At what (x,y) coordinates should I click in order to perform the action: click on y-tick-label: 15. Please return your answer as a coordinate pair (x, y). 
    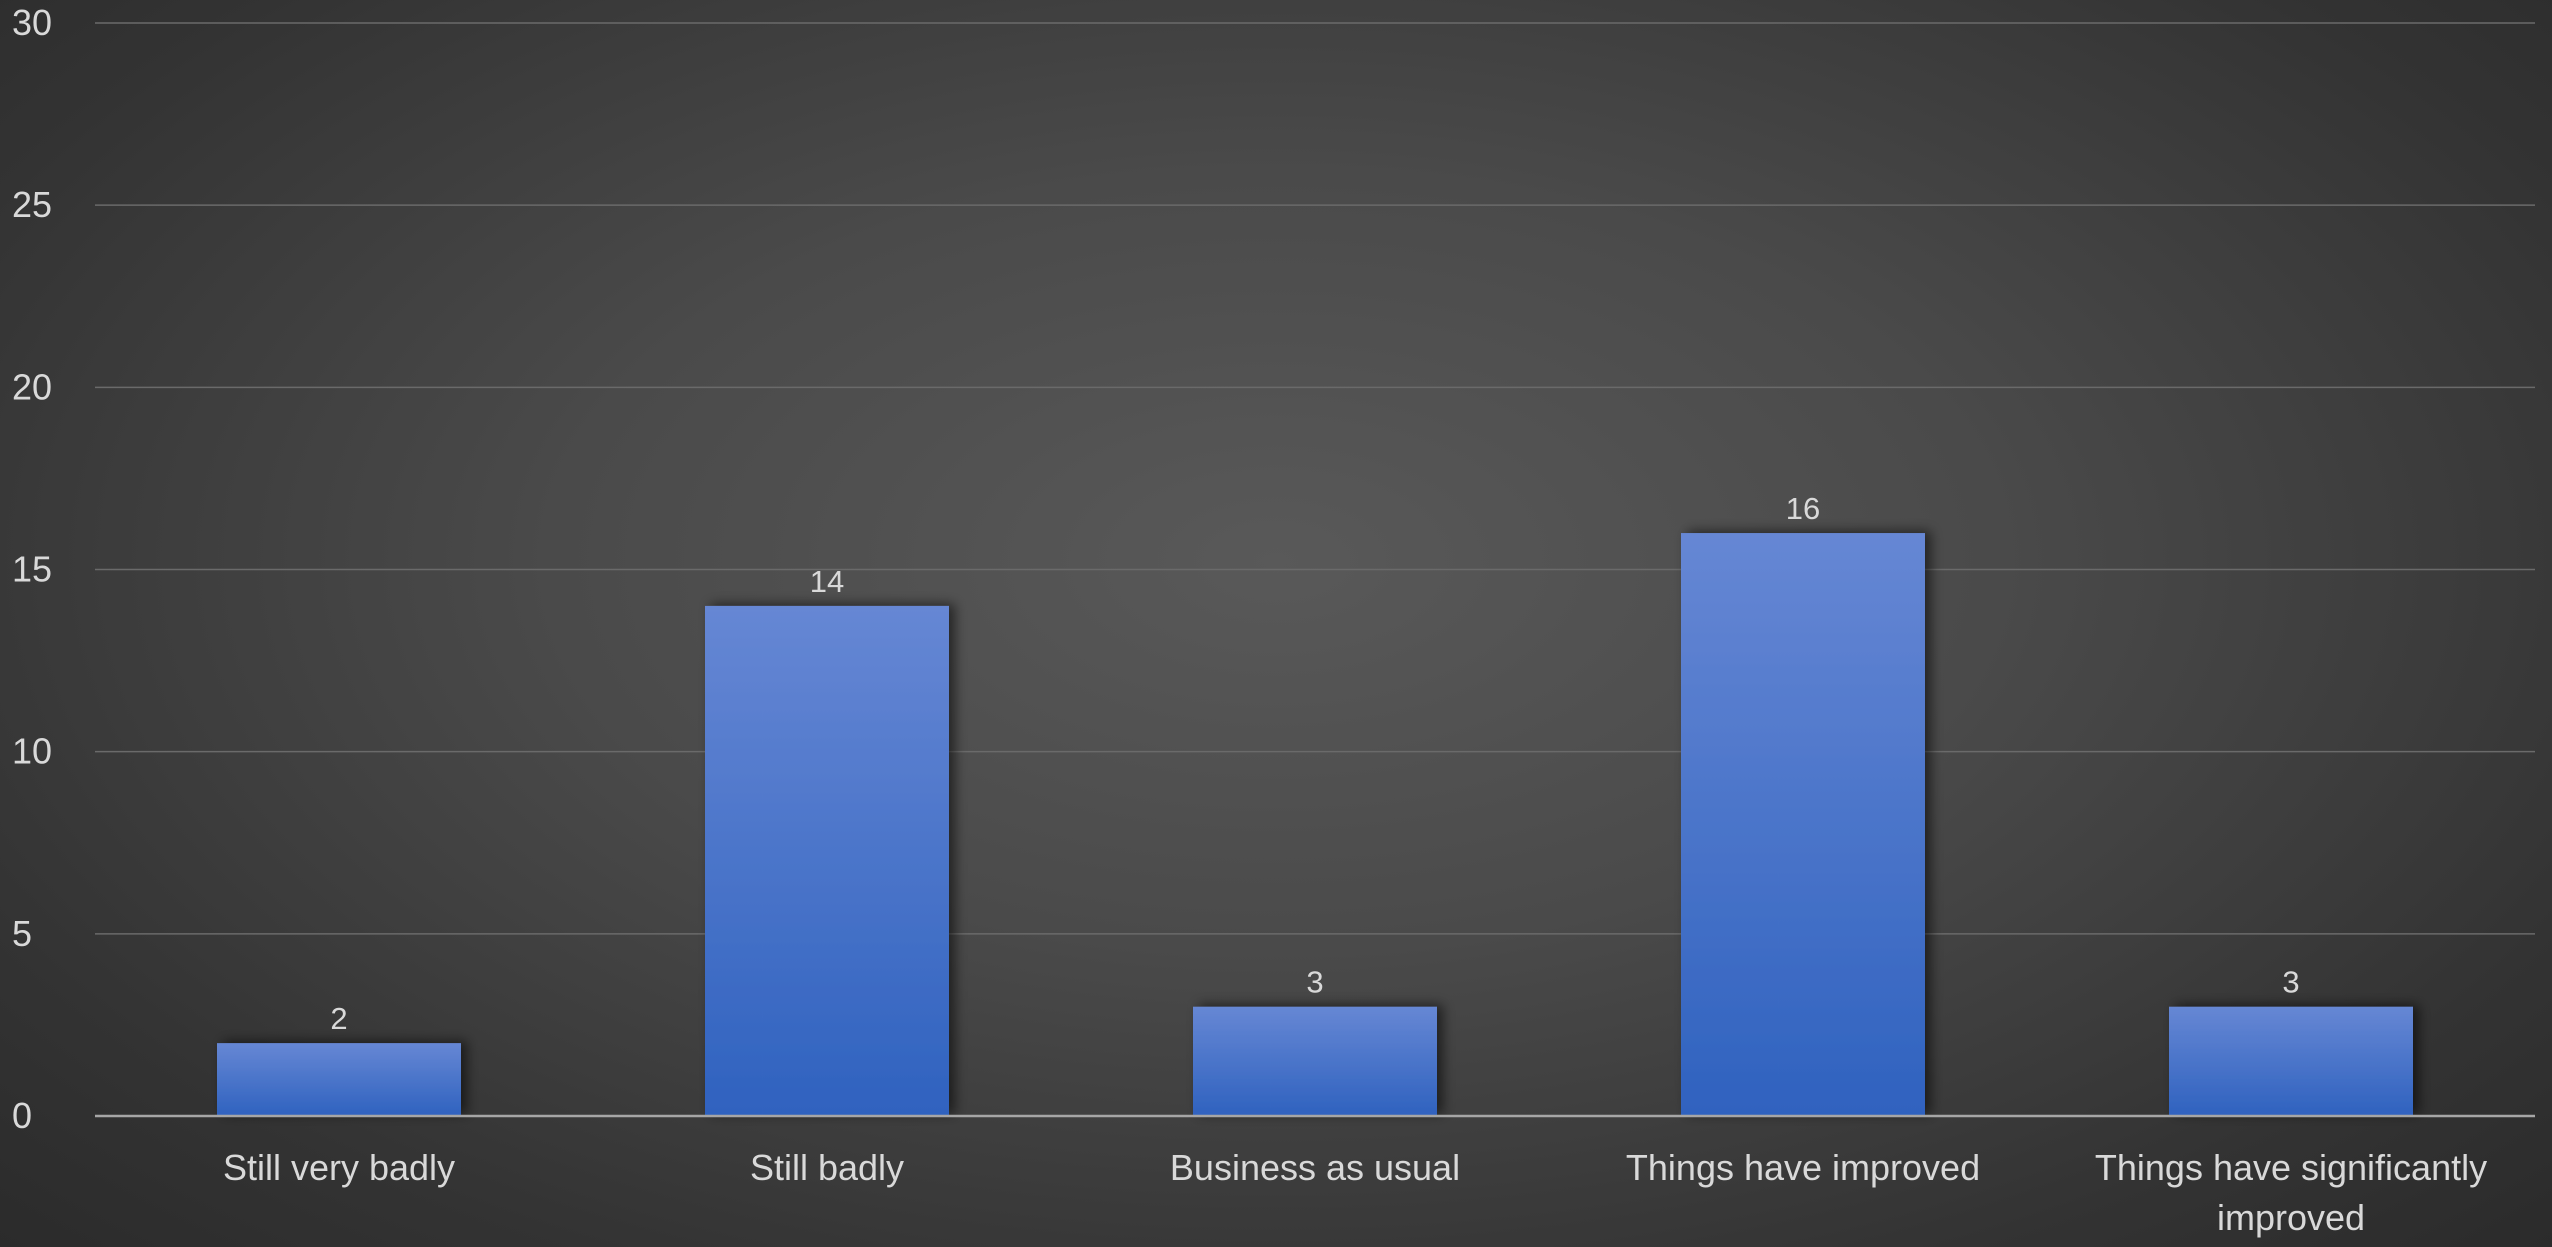
    Looking at the image, I should click on (32, 569).